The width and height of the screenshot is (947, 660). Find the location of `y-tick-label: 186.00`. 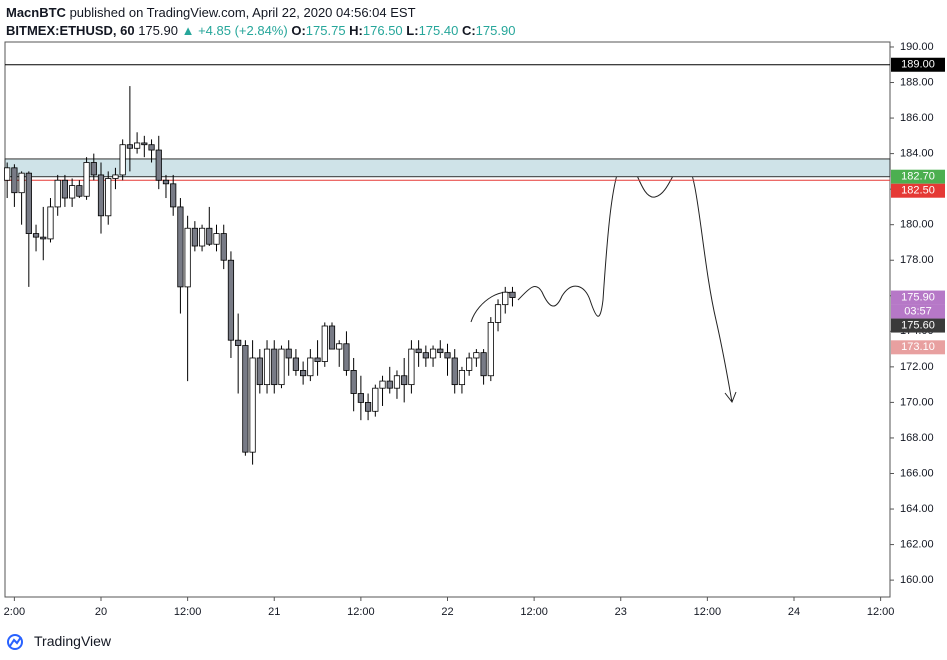

y-tick-label: 186.00 is located at coordinates (917, 118).